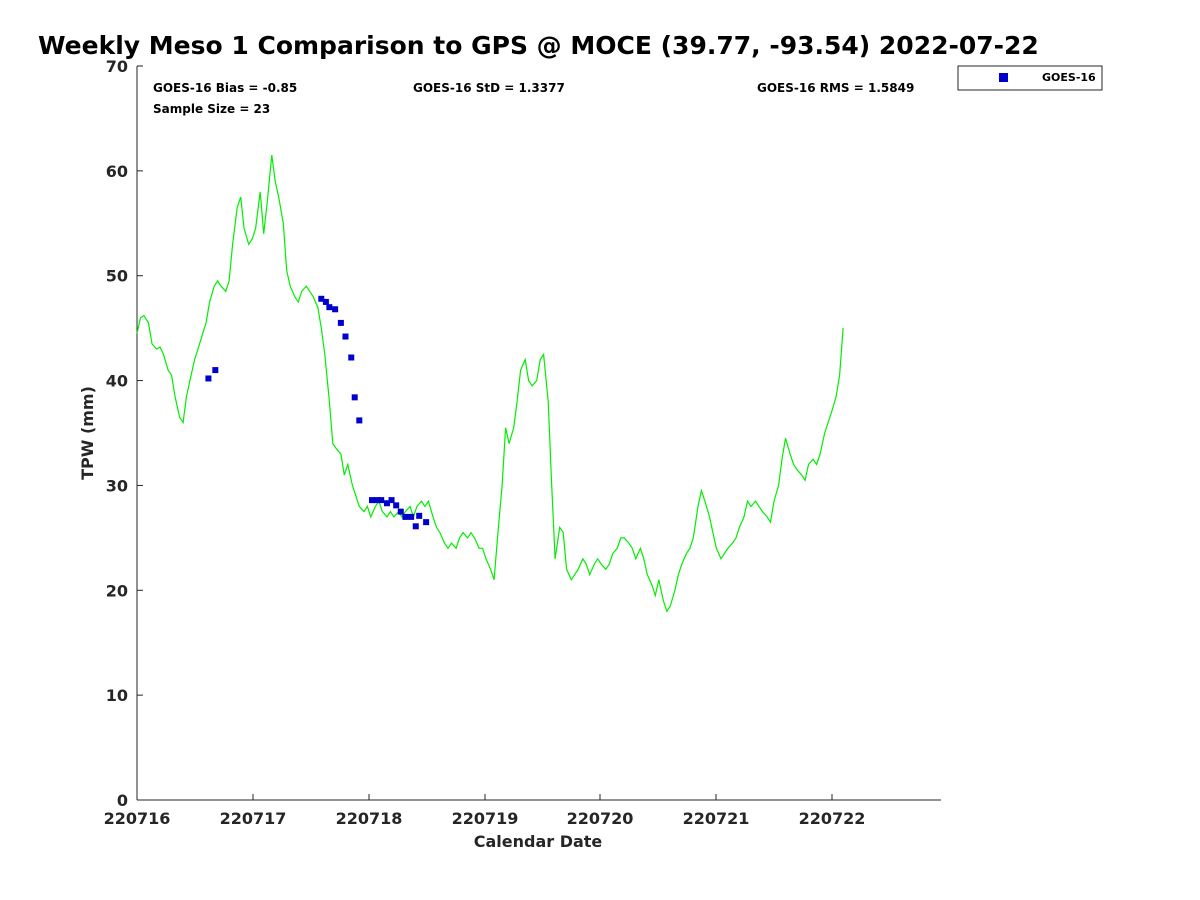  What do you see at coordinates (317, 412) in the screenshot?
I see `goes-points` at bounding box center [317, 412].